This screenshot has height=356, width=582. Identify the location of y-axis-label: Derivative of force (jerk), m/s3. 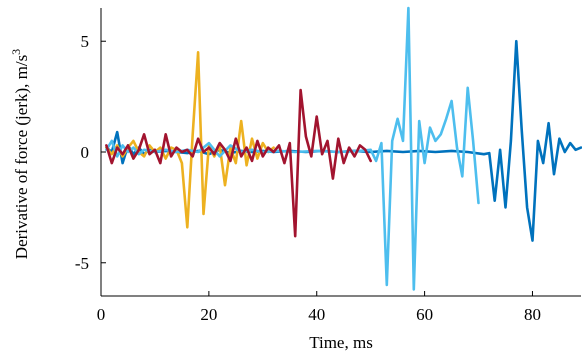
(20, 154).